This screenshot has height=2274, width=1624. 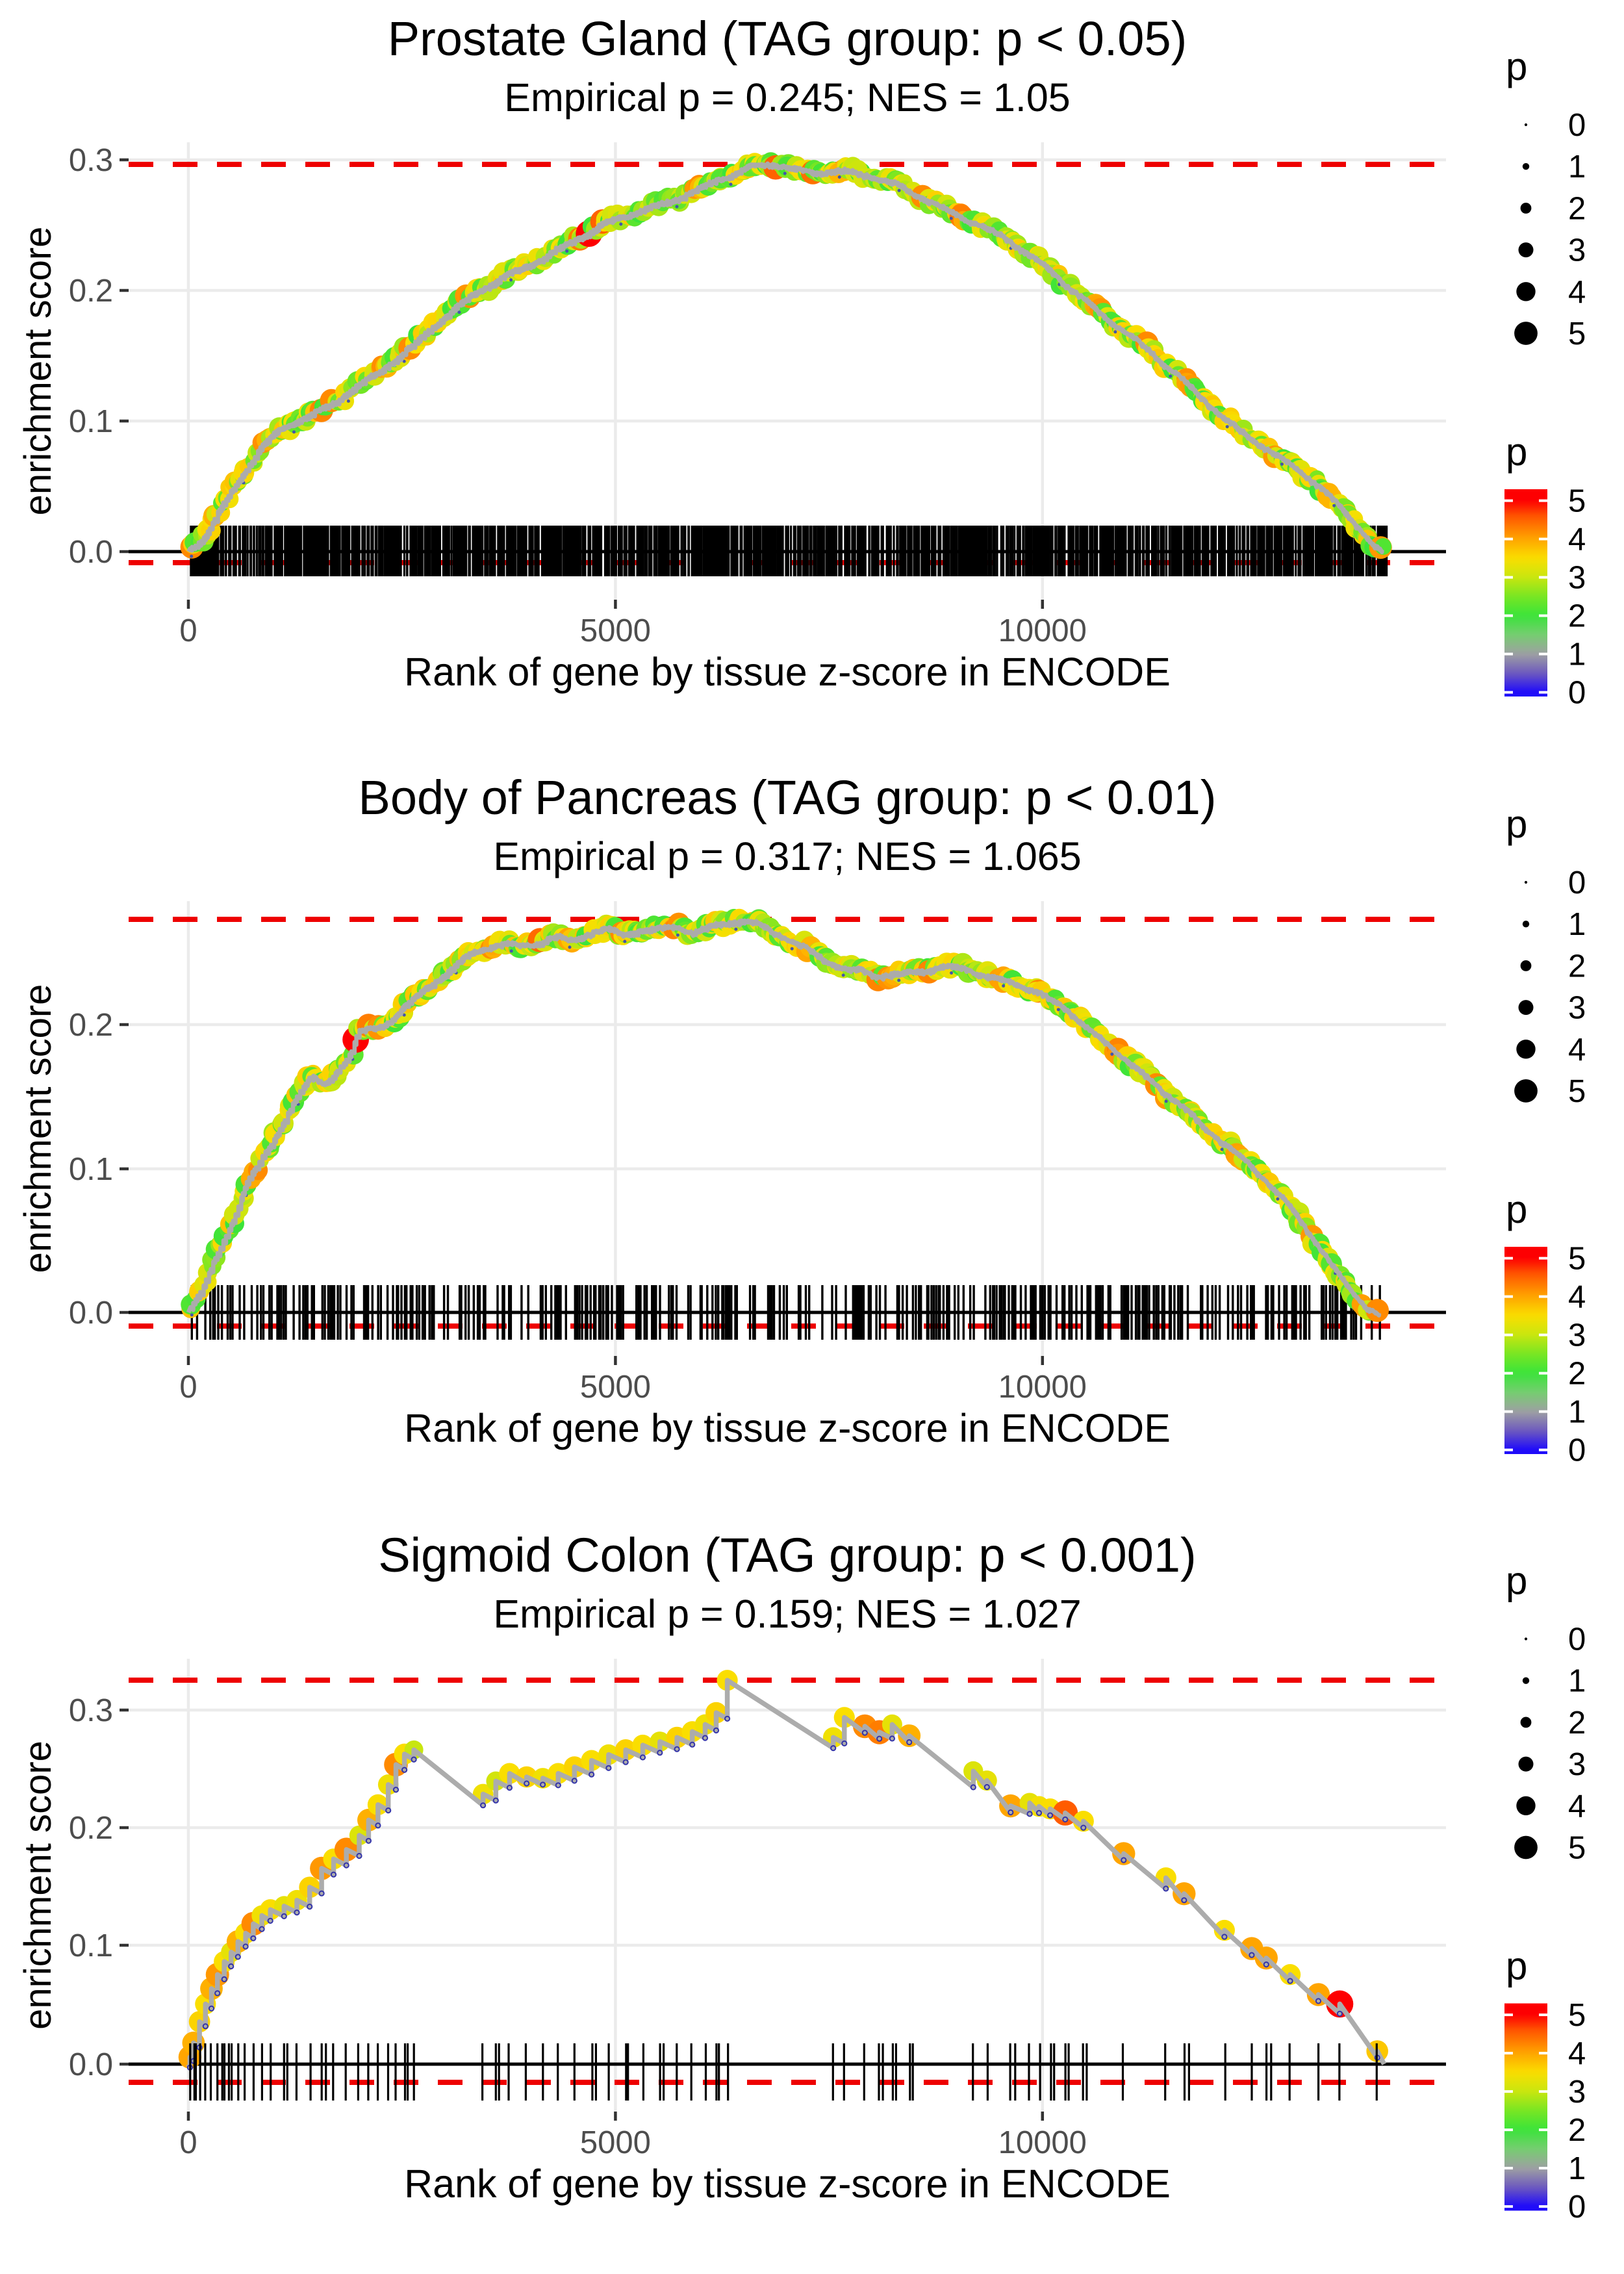 I want to click on svg-text:Empirical p = 0.159; NES = 1.0: Empirical p = 0.159; NES = 1.027, so click(x=787, y=1614).